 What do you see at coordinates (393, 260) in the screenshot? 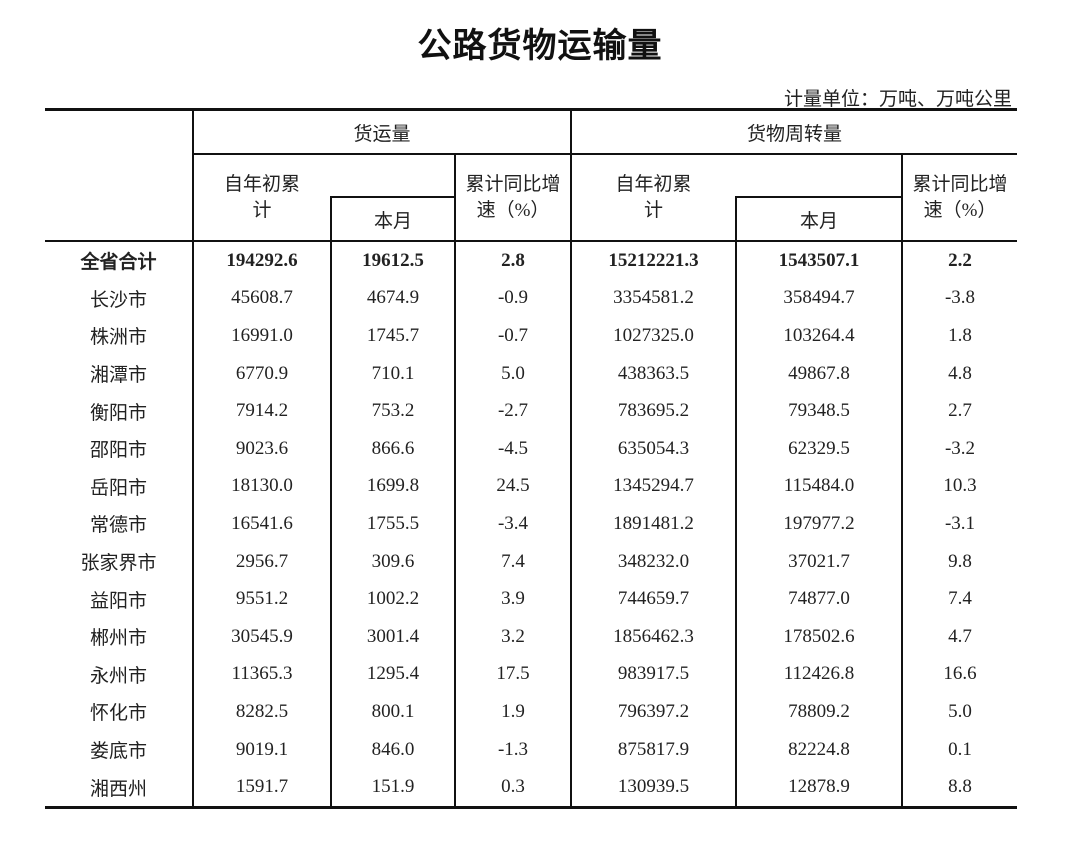
I see `cell-fv-month: 19612.5` at bounding box center [393, 260].